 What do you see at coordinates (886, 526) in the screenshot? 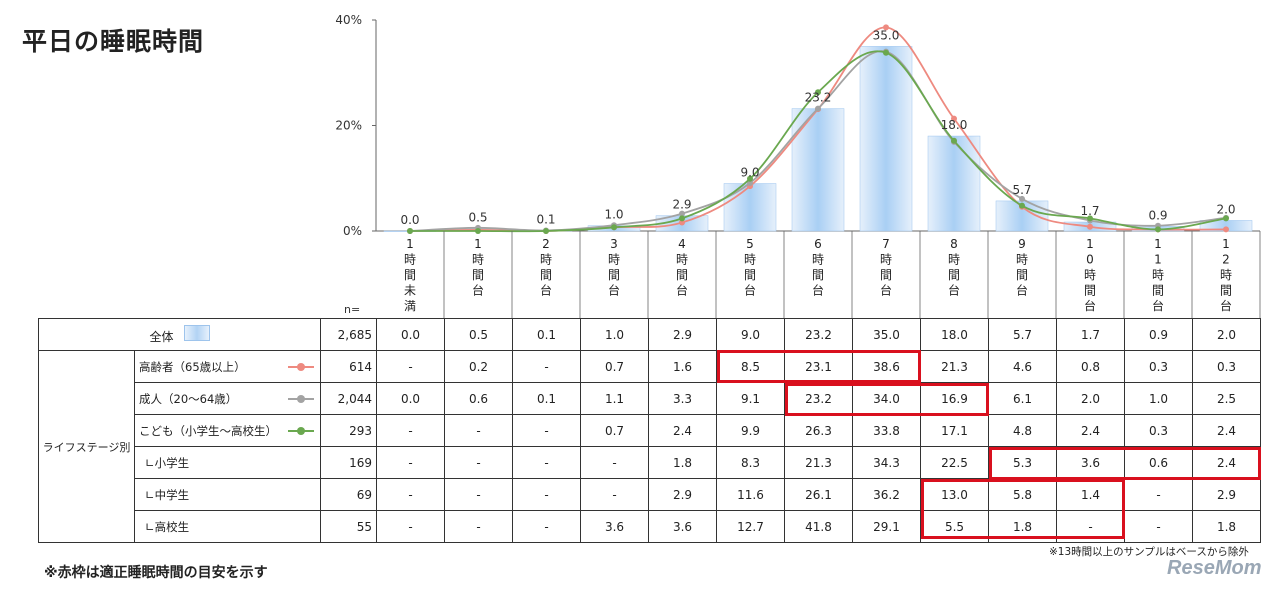
I see `value-cell: 29.1` at bounding box center [886, 526].